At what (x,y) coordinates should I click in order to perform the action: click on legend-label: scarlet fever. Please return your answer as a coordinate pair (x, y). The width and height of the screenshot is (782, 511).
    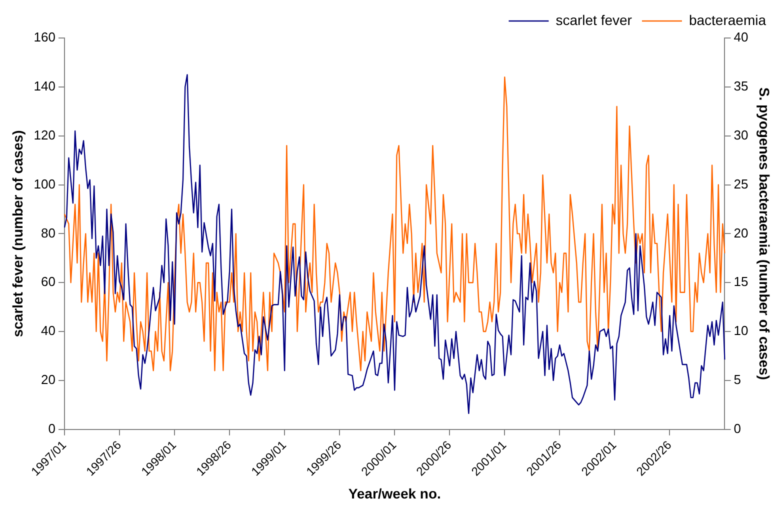
    Looking at the image, I should click on (594, 20).